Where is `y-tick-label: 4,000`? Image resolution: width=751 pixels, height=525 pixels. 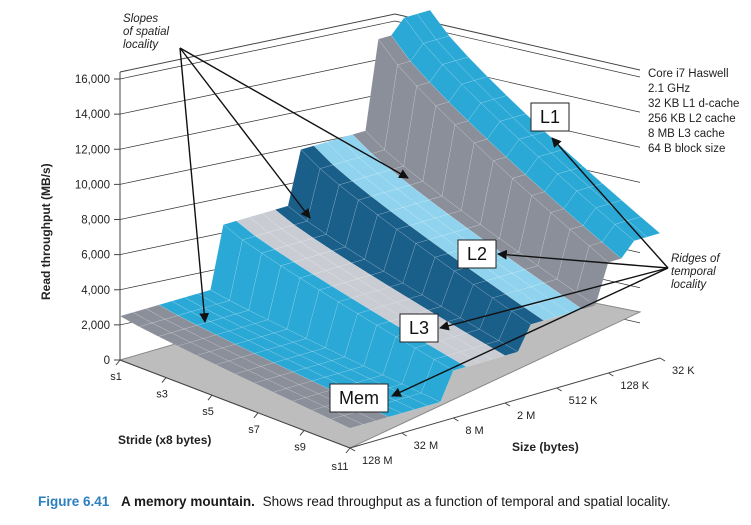 y-tick-label: 4,000 is located at coordinates (95, 291).